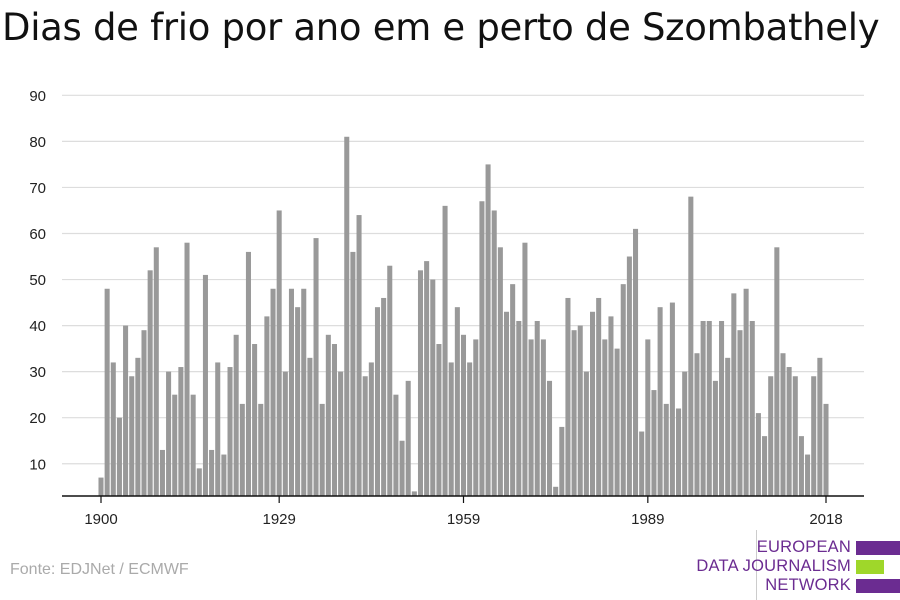 The height and width of the screenshot is (600, 900). I want to click on bar-1977, so click(574, 413).